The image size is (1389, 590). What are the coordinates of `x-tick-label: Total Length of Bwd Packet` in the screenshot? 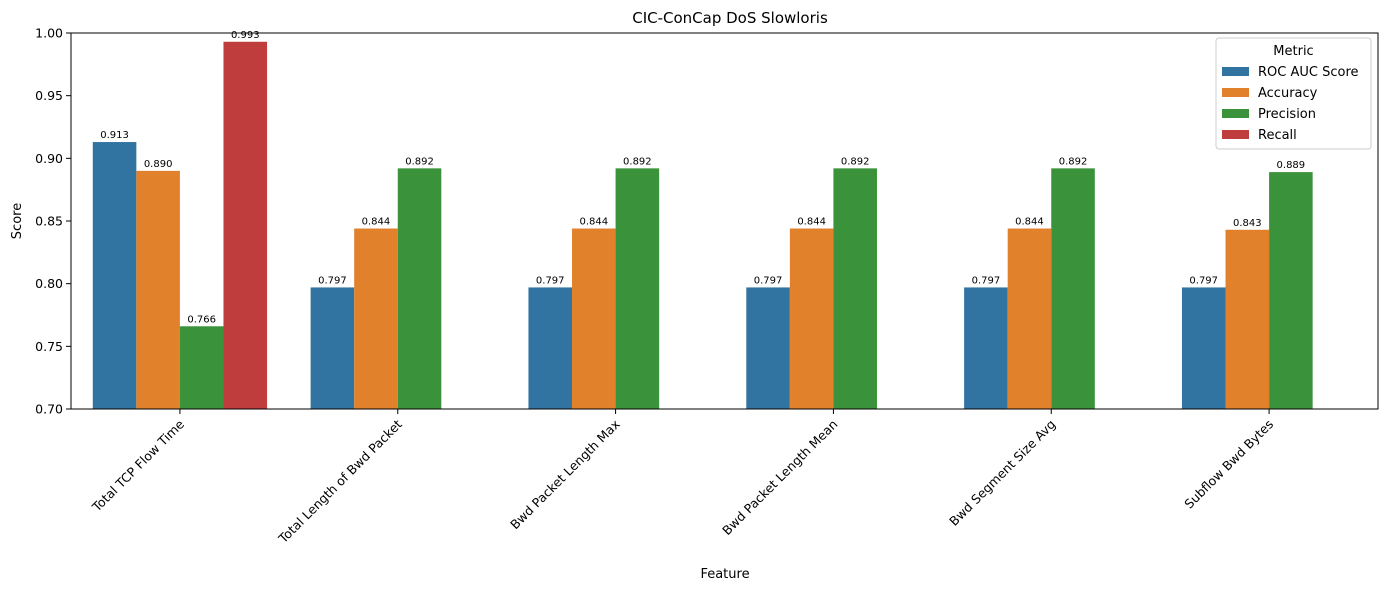 It's located at (340, 481).